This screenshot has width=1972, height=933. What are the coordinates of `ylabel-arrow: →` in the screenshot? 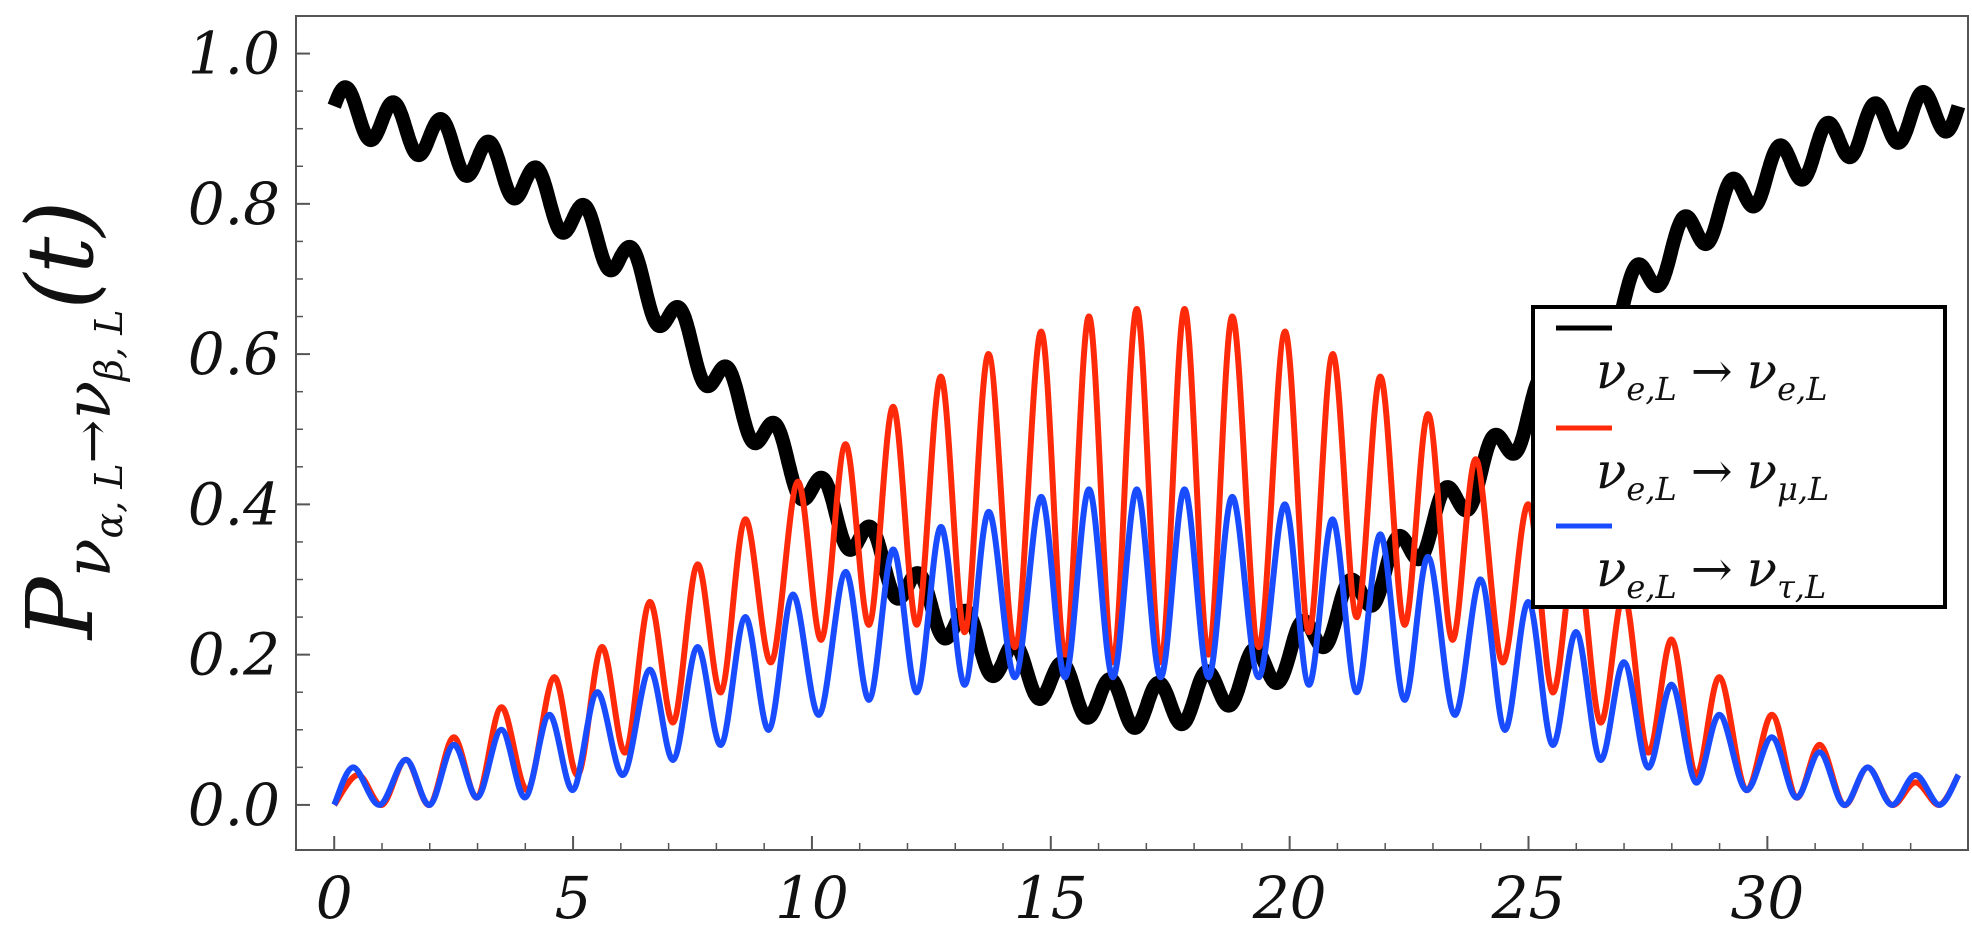 It's located at (93, 442).